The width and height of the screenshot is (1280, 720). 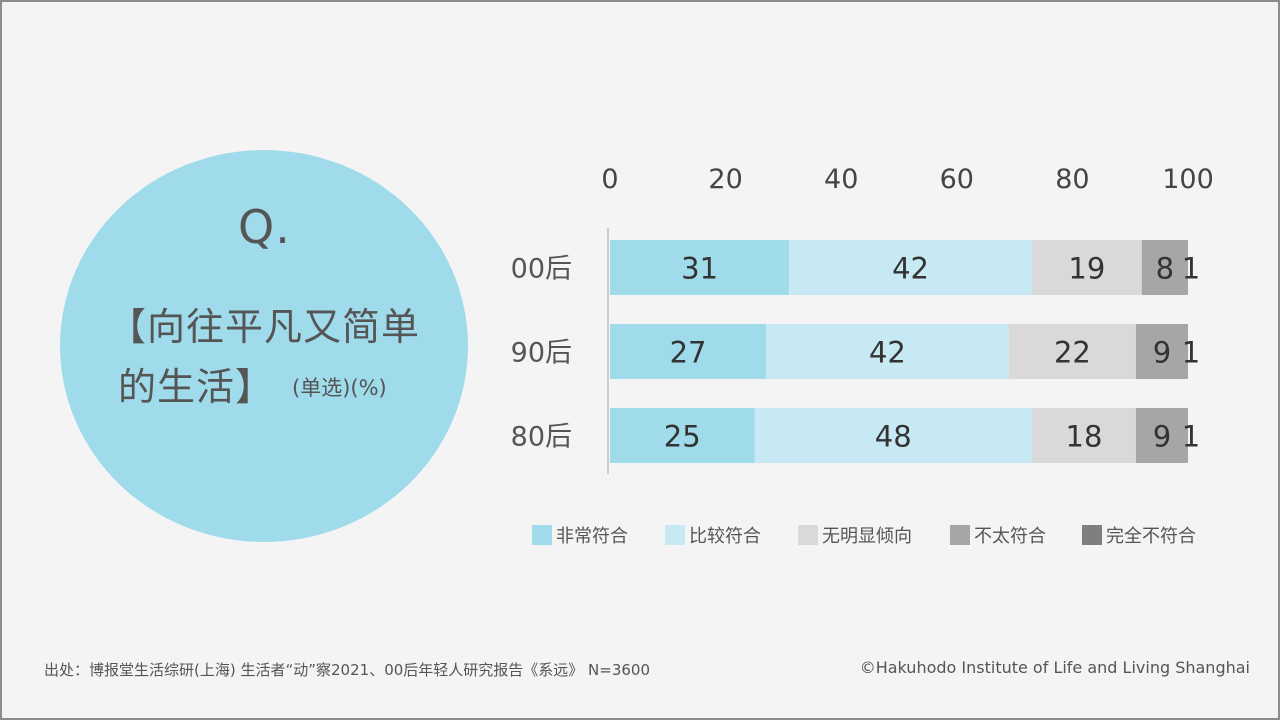 What do you see at coordinates (725, 179) in the screenshot?
I see `x-tick-label: 20` at bounding box center [725, 179].